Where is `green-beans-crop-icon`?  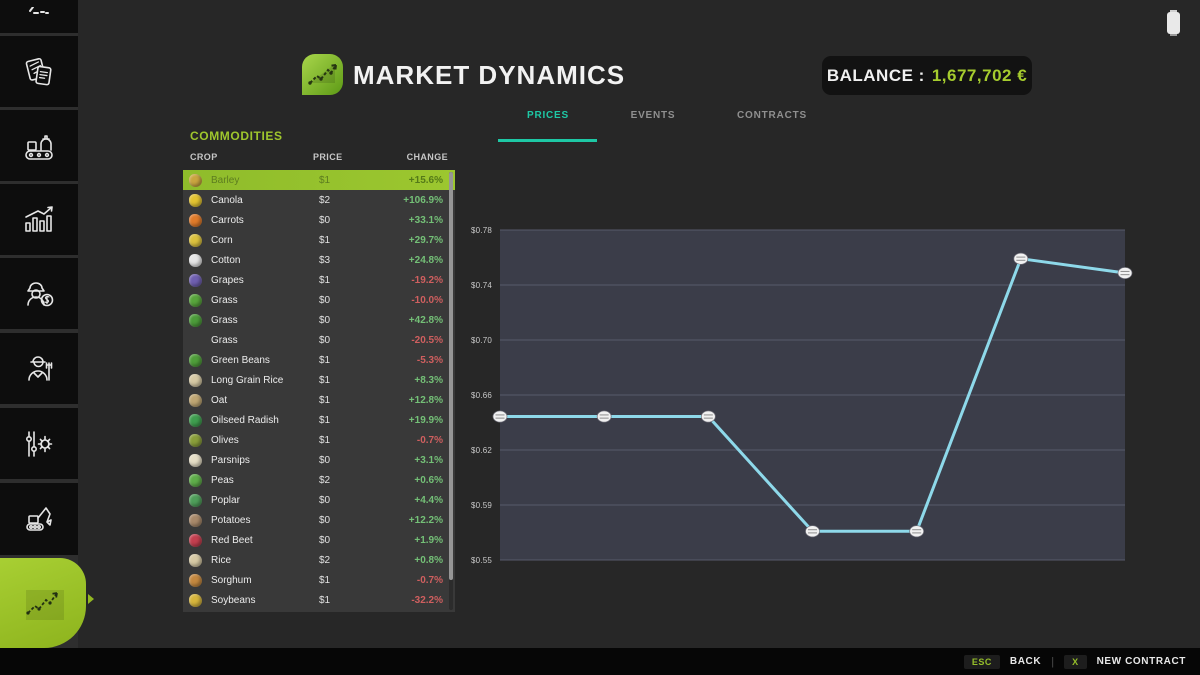 green-beans-crop-icon is located at coordinates (195, 360).